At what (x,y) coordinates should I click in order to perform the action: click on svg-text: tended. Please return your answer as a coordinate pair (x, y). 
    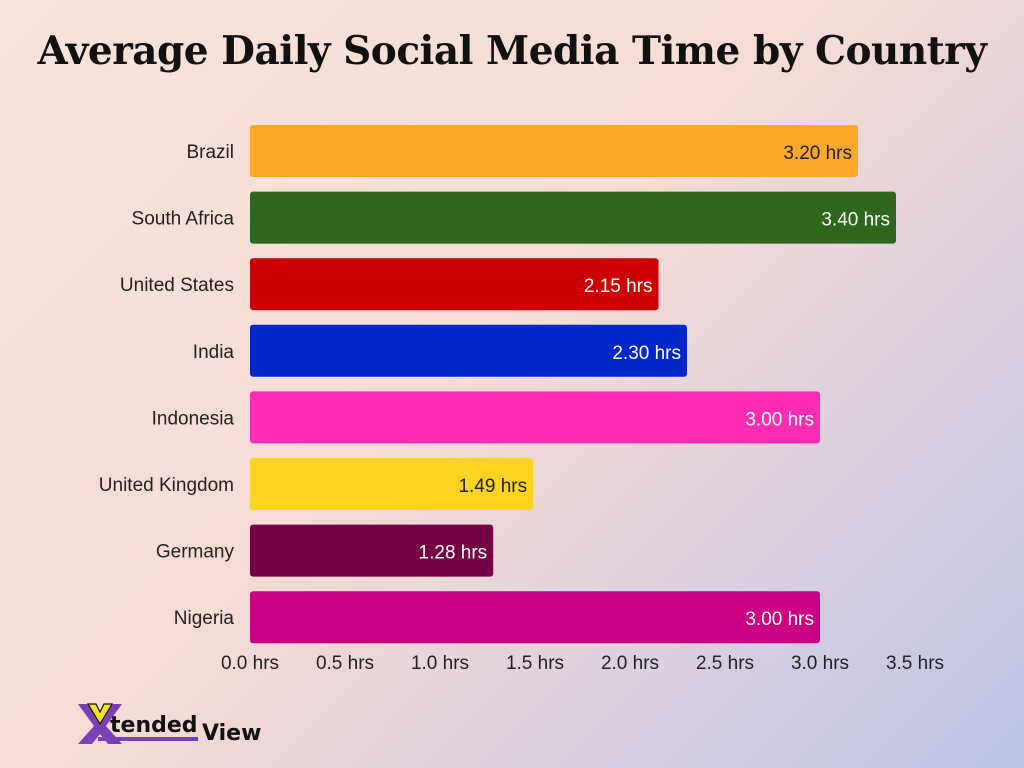
    Looking at the image, I should click on (154, 725).